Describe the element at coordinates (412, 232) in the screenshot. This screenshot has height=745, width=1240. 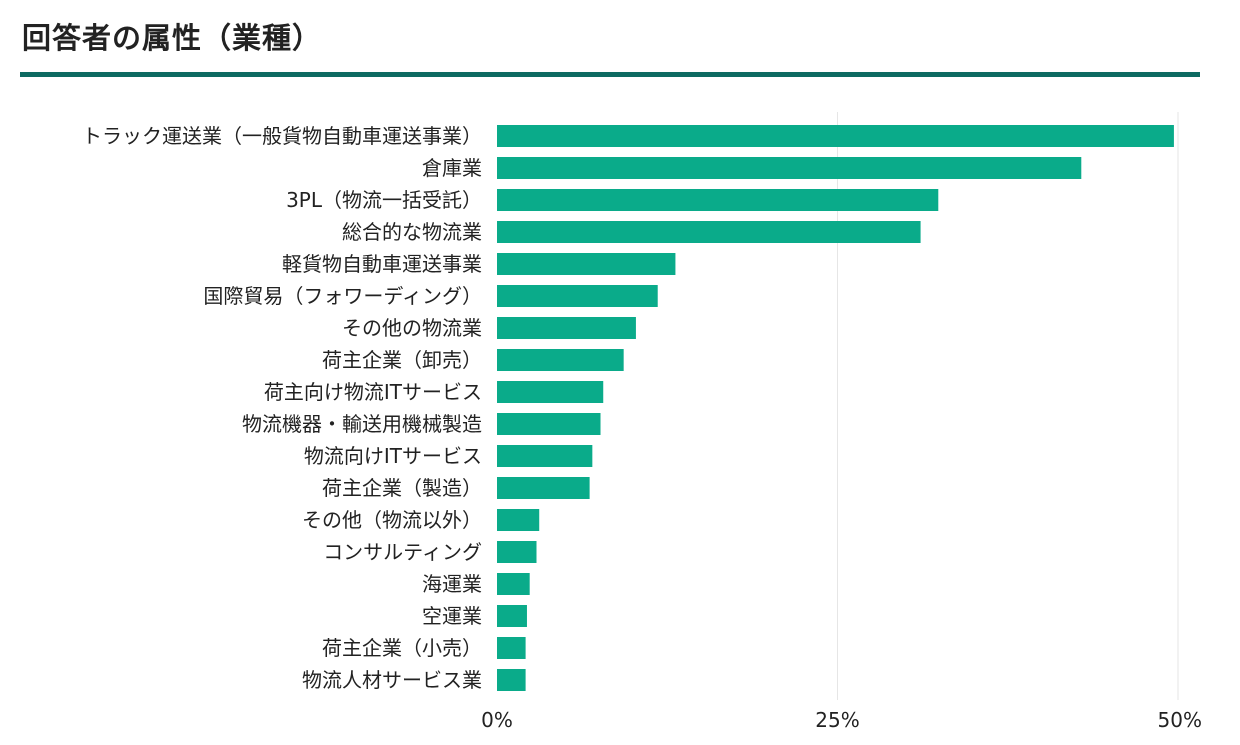
I see `category-label: 総合的な物流業` at that location.